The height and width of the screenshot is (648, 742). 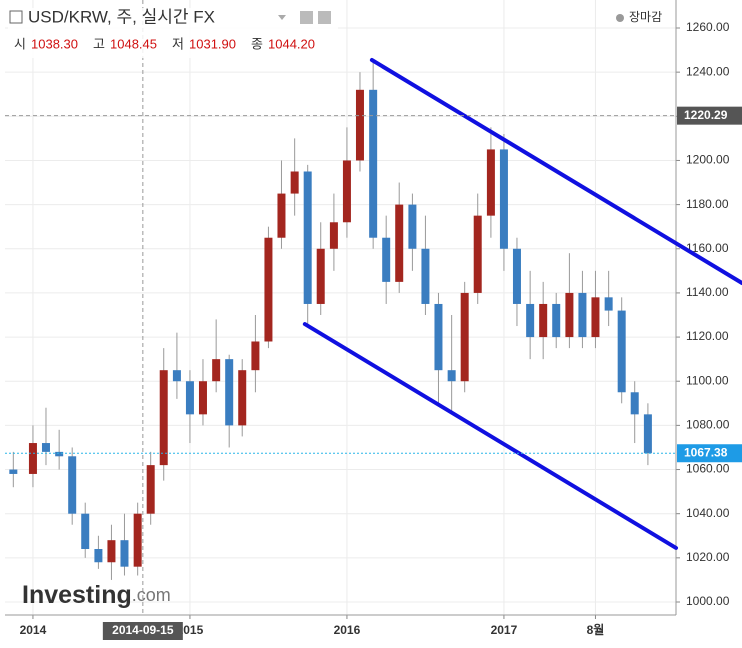 What do you see at coordinates (707, 292) in the screenshot?
I see `y-tick-label: 1140.00` at bounding box center [707, 292].